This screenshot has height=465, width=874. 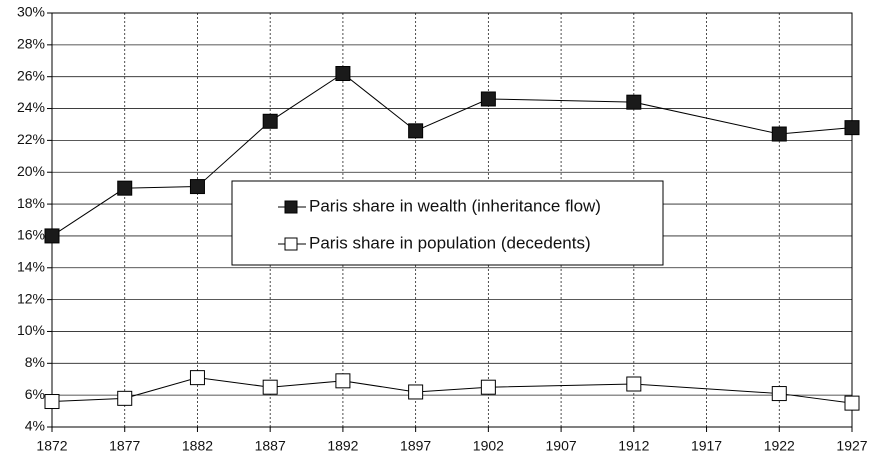 I want to click on y-tick-label: 24%, so click(x=31, y=107).